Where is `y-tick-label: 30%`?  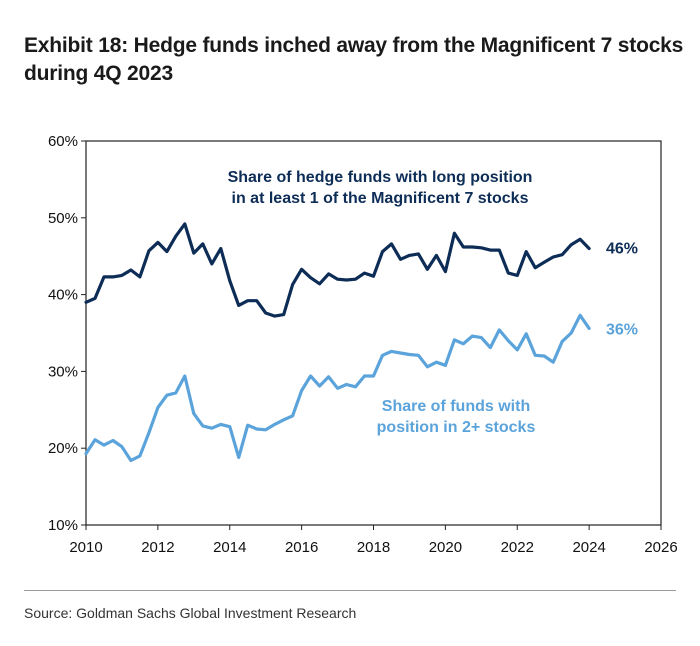
y-tick-label: 30% is located at coordinates (63, 371).